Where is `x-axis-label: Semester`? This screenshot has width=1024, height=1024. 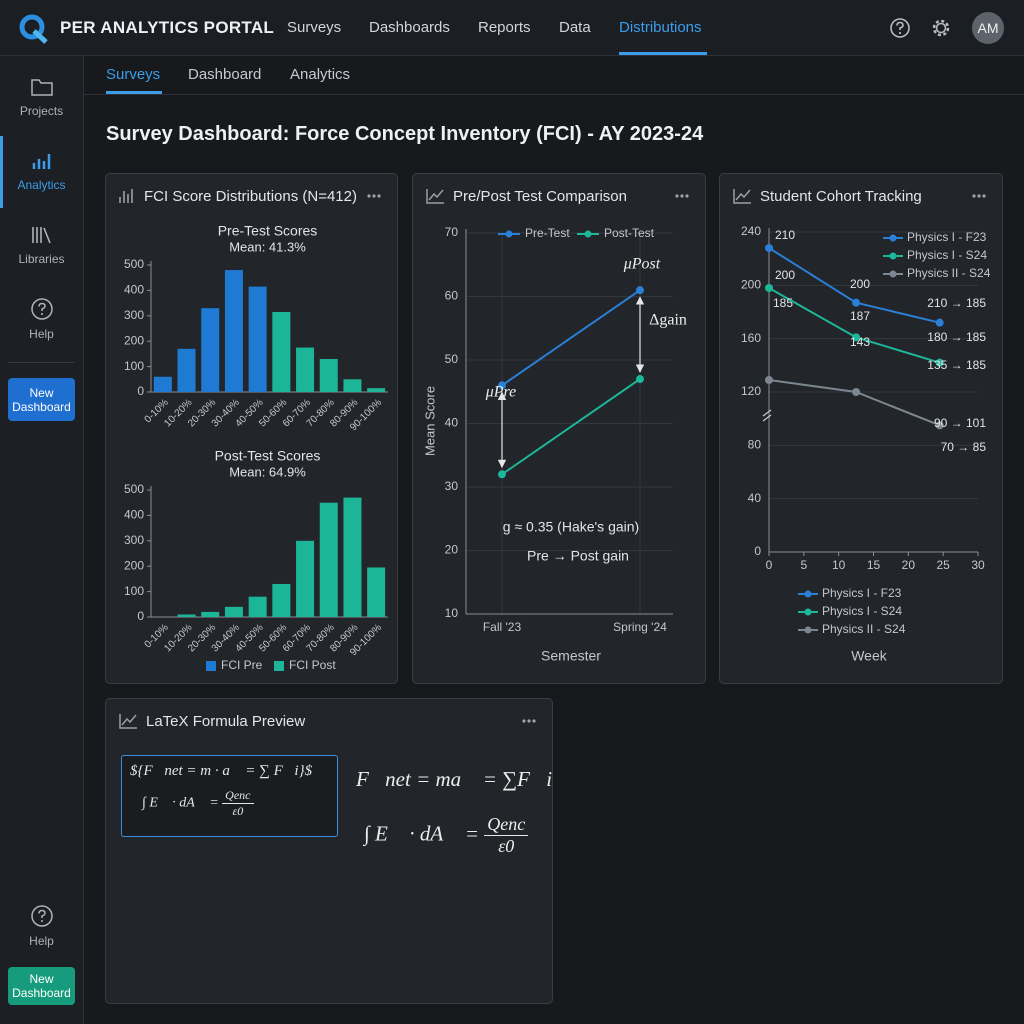
x-axis-label: Semester is located at coordinates (571, 656).